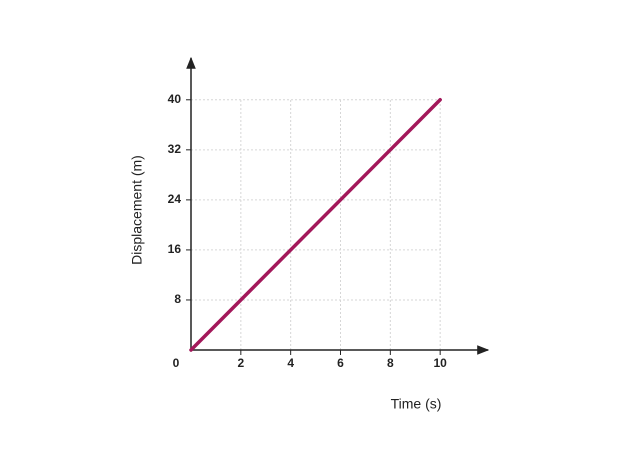  What do you see at coordinates (175, 199) in the screenshot?
I see `y-tick-label: 24` at bounding box center [175, 199].